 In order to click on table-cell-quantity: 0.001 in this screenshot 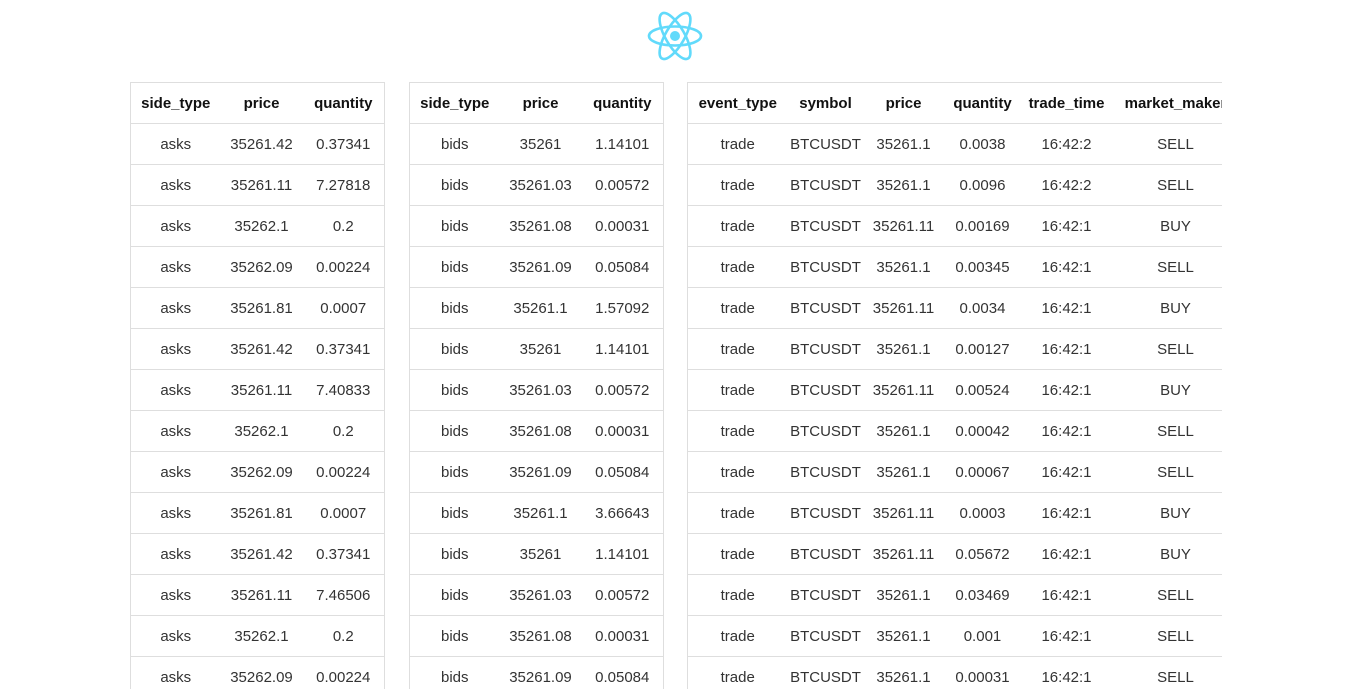, I will do `click(982, 636)`.